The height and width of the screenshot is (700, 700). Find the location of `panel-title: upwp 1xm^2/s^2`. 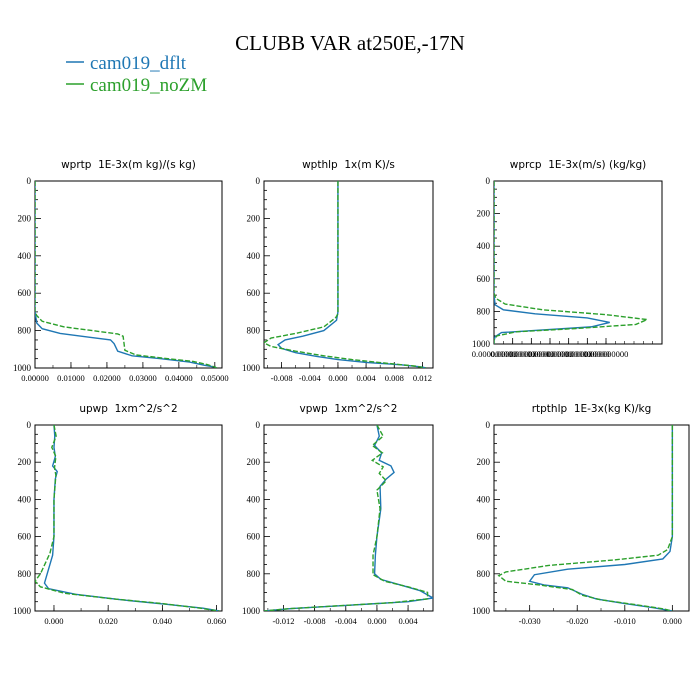

panel-title: upwp 1xm^2/s^2 is located at coordinates (128, 409).